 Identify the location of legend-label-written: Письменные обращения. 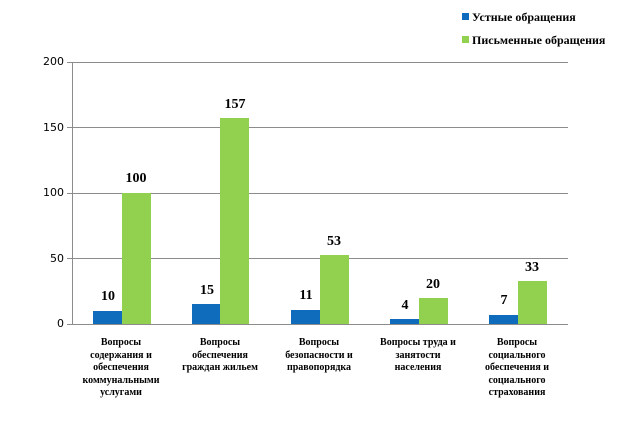
(539, 40).